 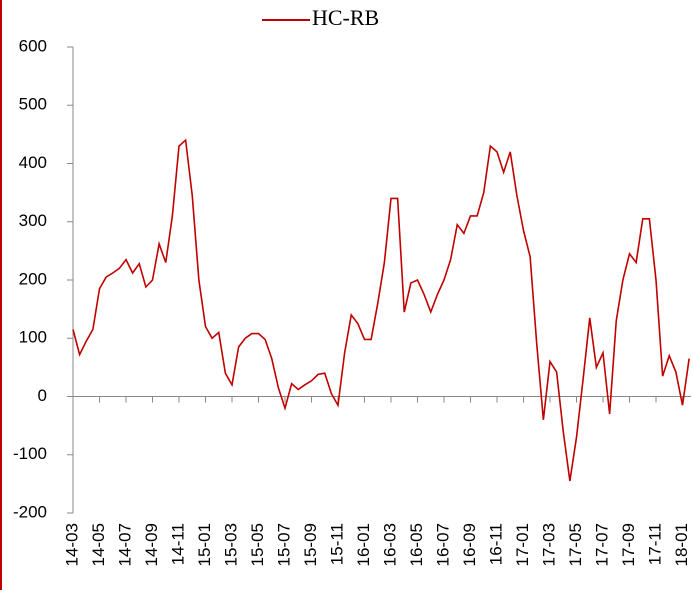 I want to click on x-tick-label: 16-11, so click(x=495, y=544).